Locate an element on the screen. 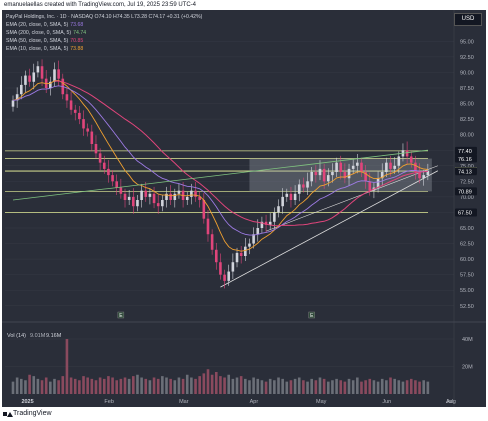  level-badge-label: 67.50 is located at coordinates (465, 214).